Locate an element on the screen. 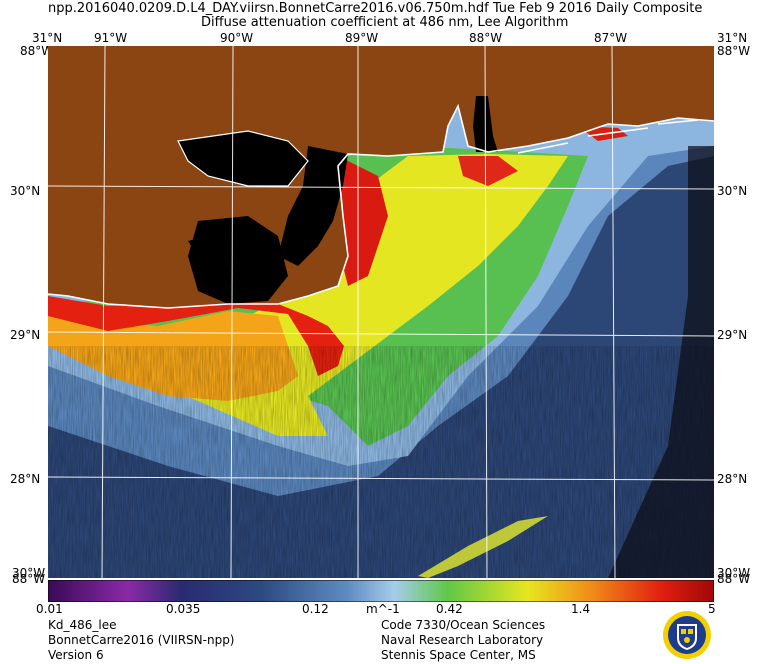 The image size is (762, 664). colorbar-label-14: 1.4 is located at coordinates (581, 609).